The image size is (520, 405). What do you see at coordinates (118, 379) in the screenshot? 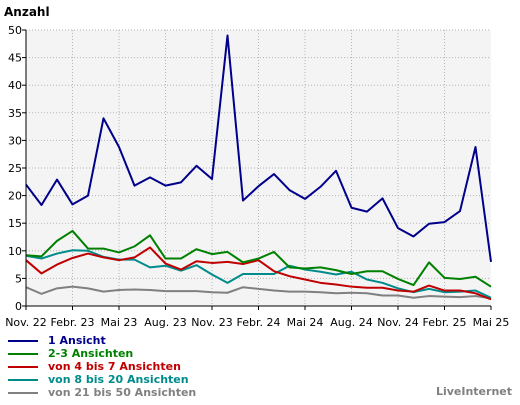
I see `legend-label: von 8 bis 20 Ansichten` at bounding box center [118, 379].